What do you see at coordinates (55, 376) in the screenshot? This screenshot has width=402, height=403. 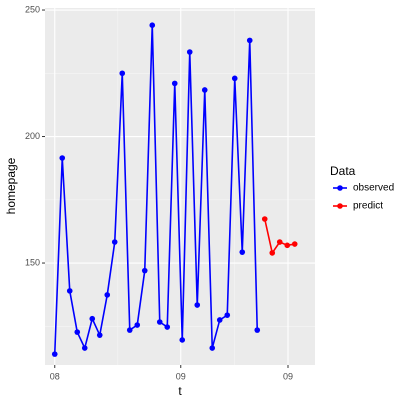 I see `x-tick-label: 08` at bounding box center [55, 376].